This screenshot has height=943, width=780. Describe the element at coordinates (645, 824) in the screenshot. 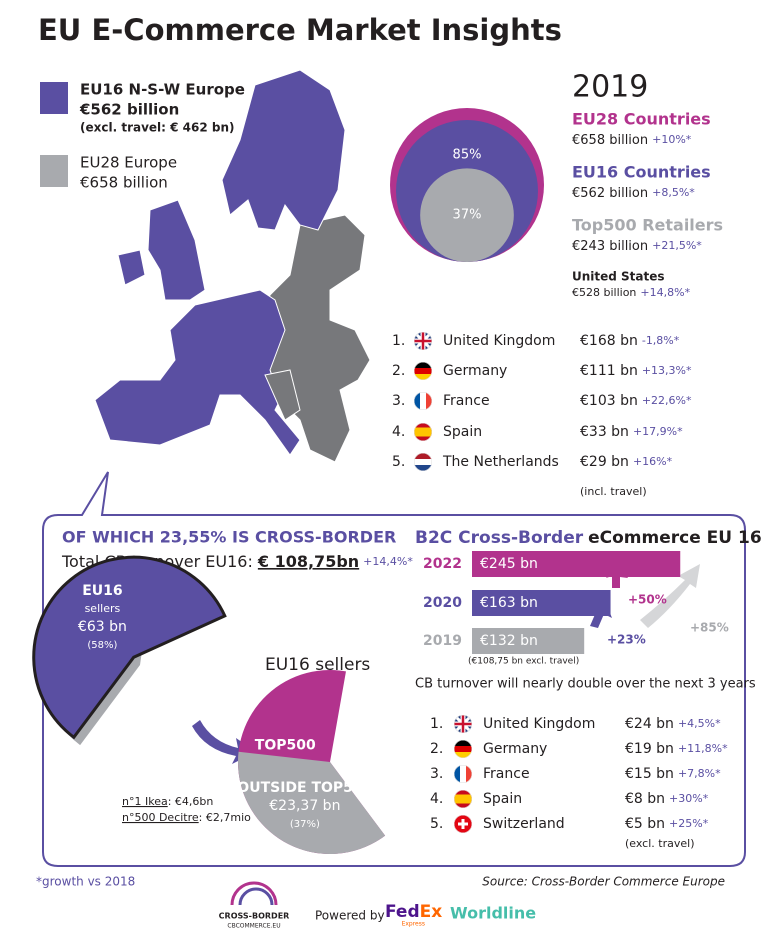

I see `row-value-part: €5 bn` at that location.